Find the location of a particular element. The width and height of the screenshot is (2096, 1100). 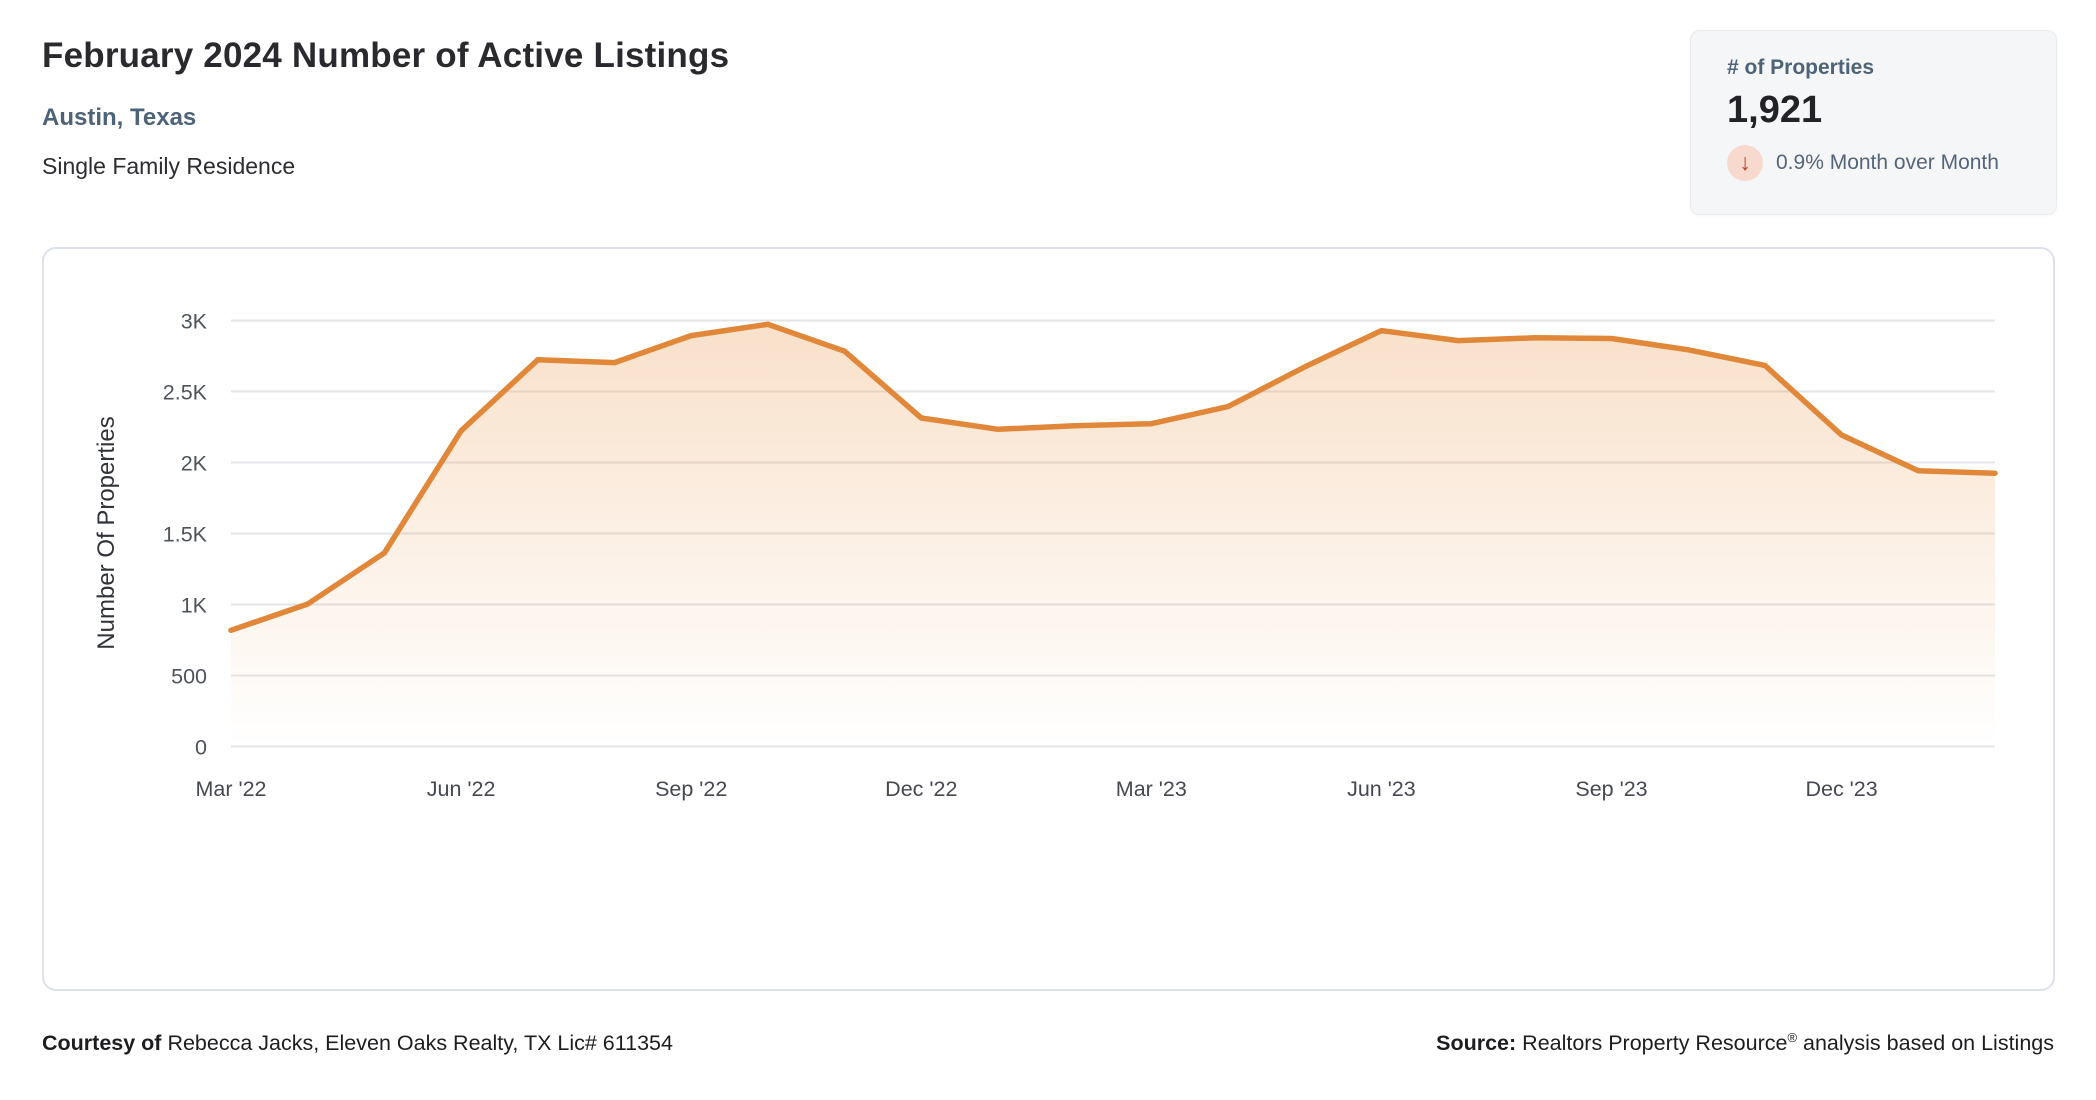

stat-card-value: 1,921 is located at coordinates (1775, 110).